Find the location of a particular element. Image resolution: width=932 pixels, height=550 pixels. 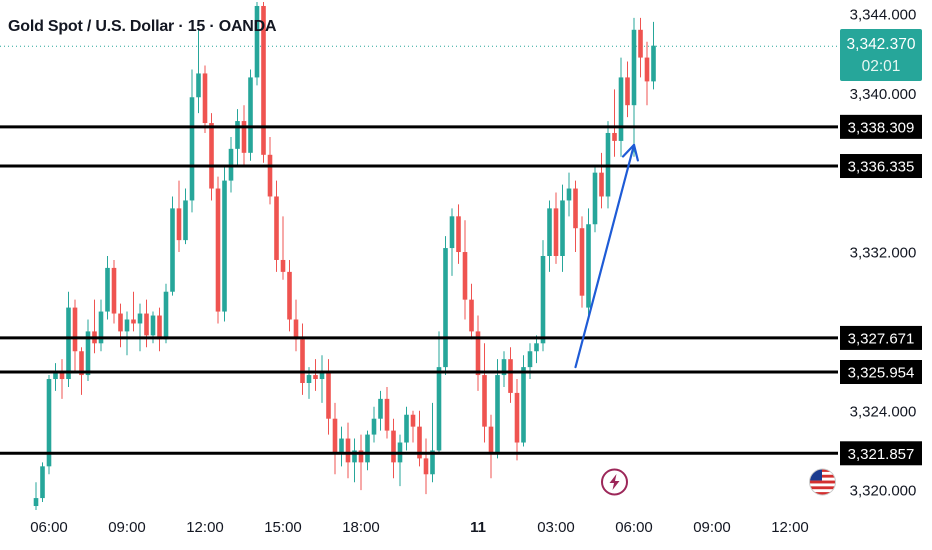

y-tick-label: 3,340.000 is located at coordinates (883, 94).